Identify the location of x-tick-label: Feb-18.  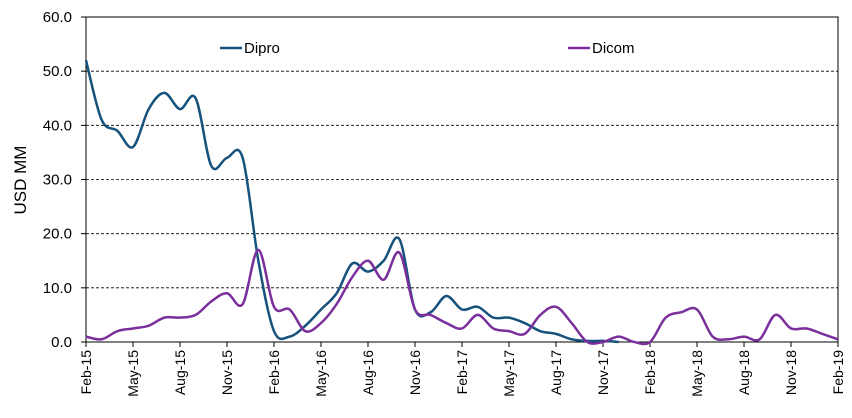
(650, 372).